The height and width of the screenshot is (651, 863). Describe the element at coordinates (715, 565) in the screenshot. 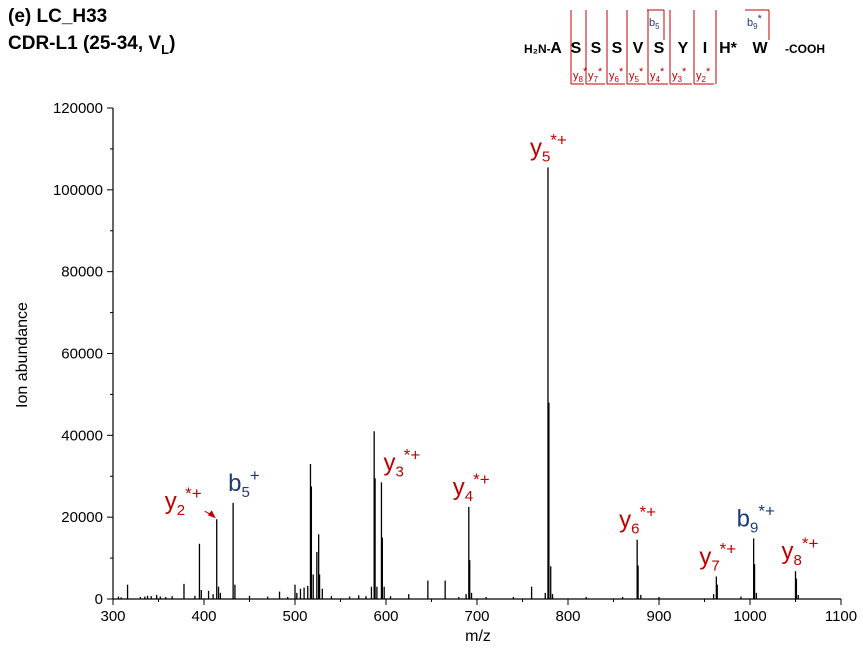

I see `peak-label-sub: 7` at that location.